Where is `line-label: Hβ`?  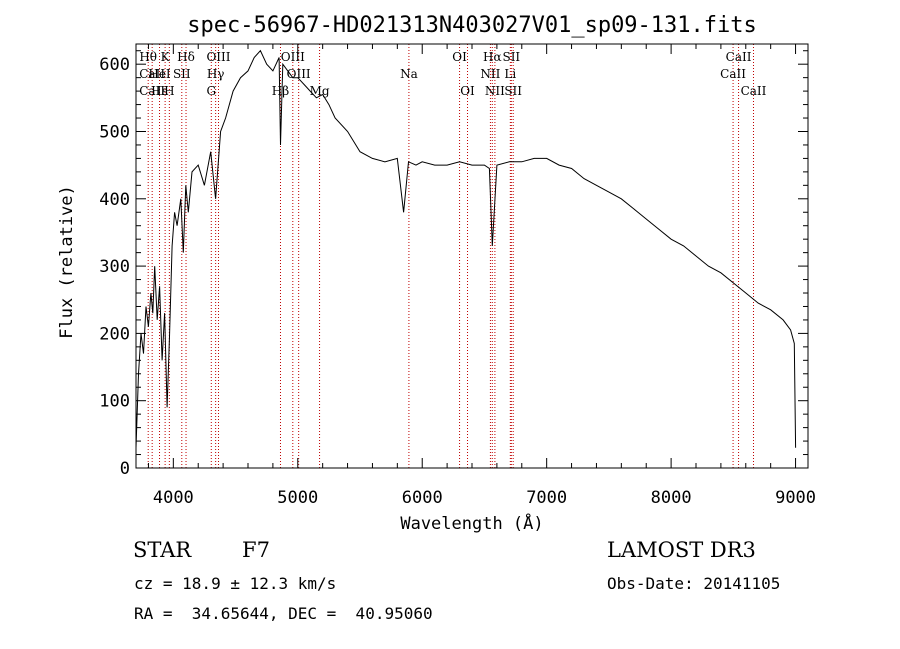 line-label: Hβ is located at coordinates (280, 91).